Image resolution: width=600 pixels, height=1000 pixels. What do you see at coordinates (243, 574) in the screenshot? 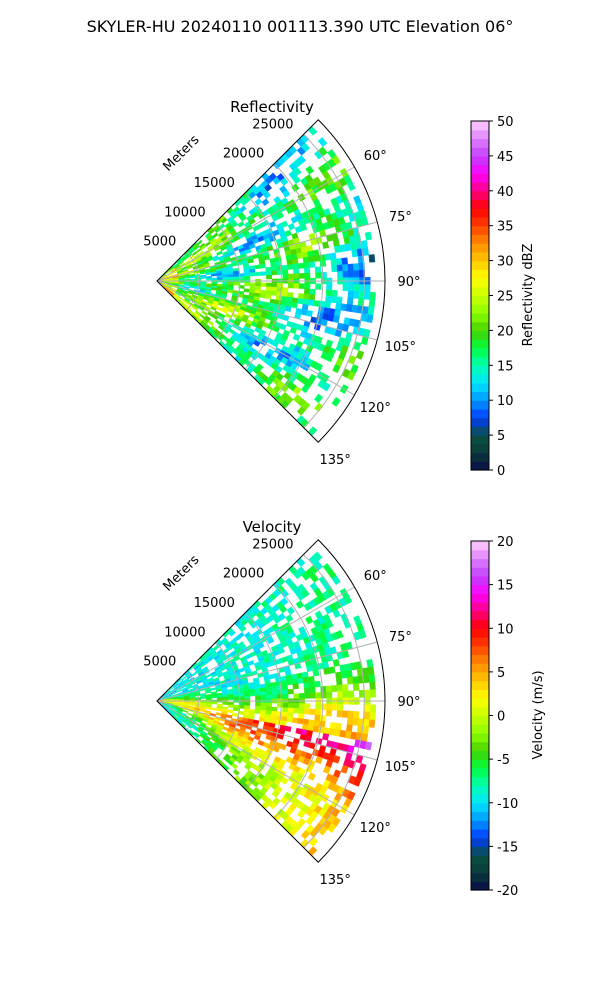
I see `radial-tick-label: 20000` at bounding box center [243, 574].